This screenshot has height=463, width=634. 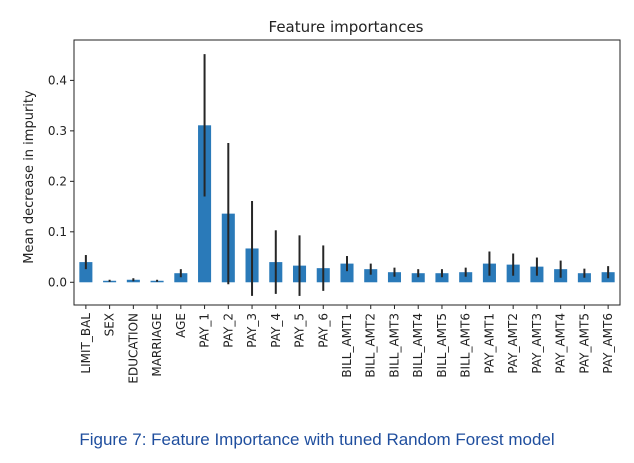 I want to click on y-tick-label: 0.1, so click(x=57, y=232).